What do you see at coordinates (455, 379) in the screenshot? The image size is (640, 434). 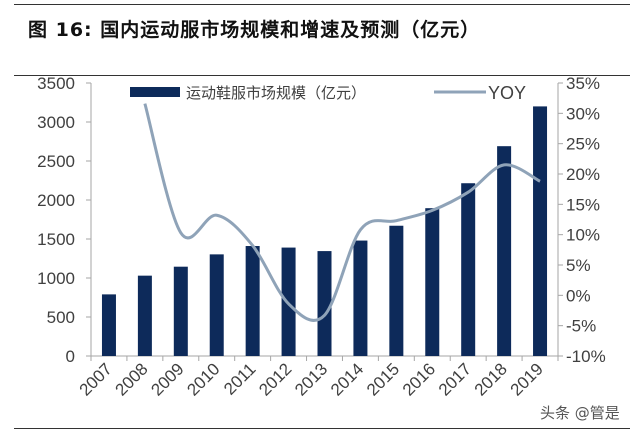 I see `x-tick-label: 2017` at bounding box center [455, 379].